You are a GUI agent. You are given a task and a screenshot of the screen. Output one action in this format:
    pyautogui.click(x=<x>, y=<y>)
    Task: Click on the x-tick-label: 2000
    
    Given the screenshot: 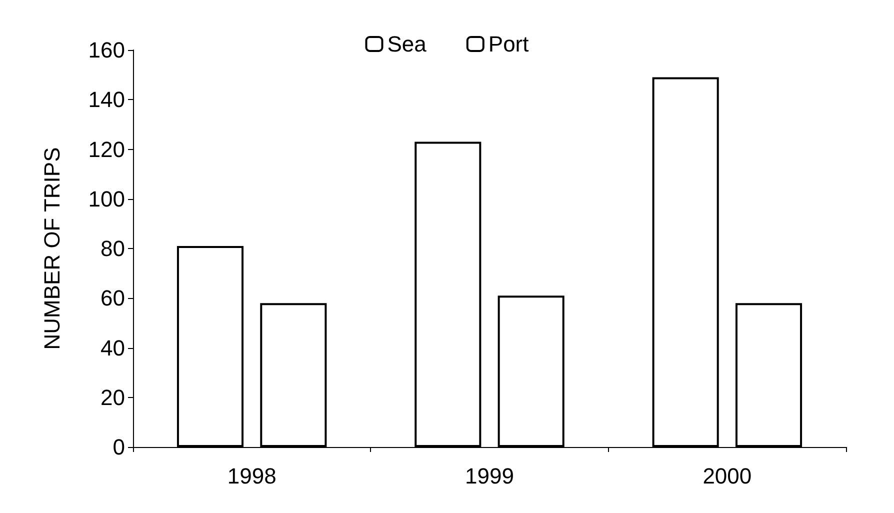 What is the action you would take?
    pyautogui.click(x=727, y=476)
    